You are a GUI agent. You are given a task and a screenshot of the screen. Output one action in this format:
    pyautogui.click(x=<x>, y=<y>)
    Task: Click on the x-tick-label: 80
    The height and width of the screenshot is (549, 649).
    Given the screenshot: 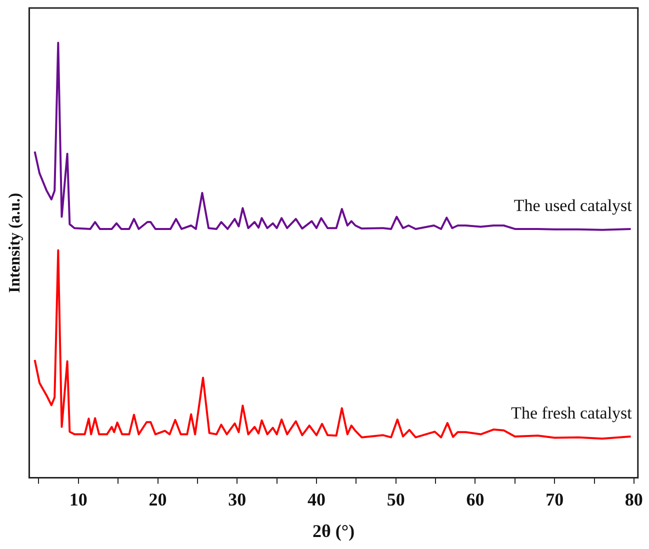 What is the action you would take?
    pyautogui.click(x=633, y=499)
    